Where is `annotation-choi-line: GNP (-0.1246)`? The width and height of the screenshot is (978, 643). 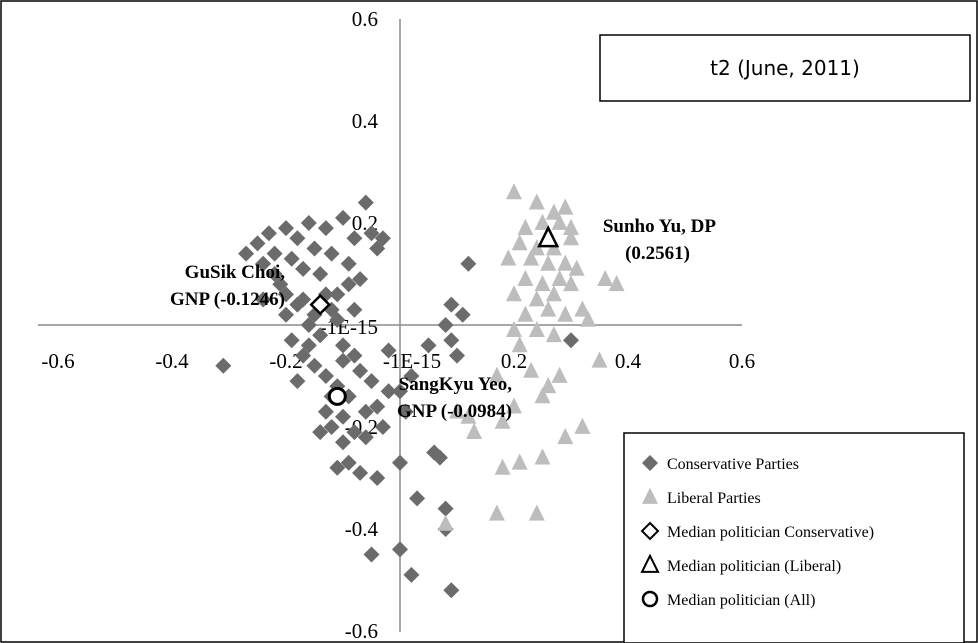
annotation-choi-line: GNP (-0.1246) is located at coordinates (227, 299).